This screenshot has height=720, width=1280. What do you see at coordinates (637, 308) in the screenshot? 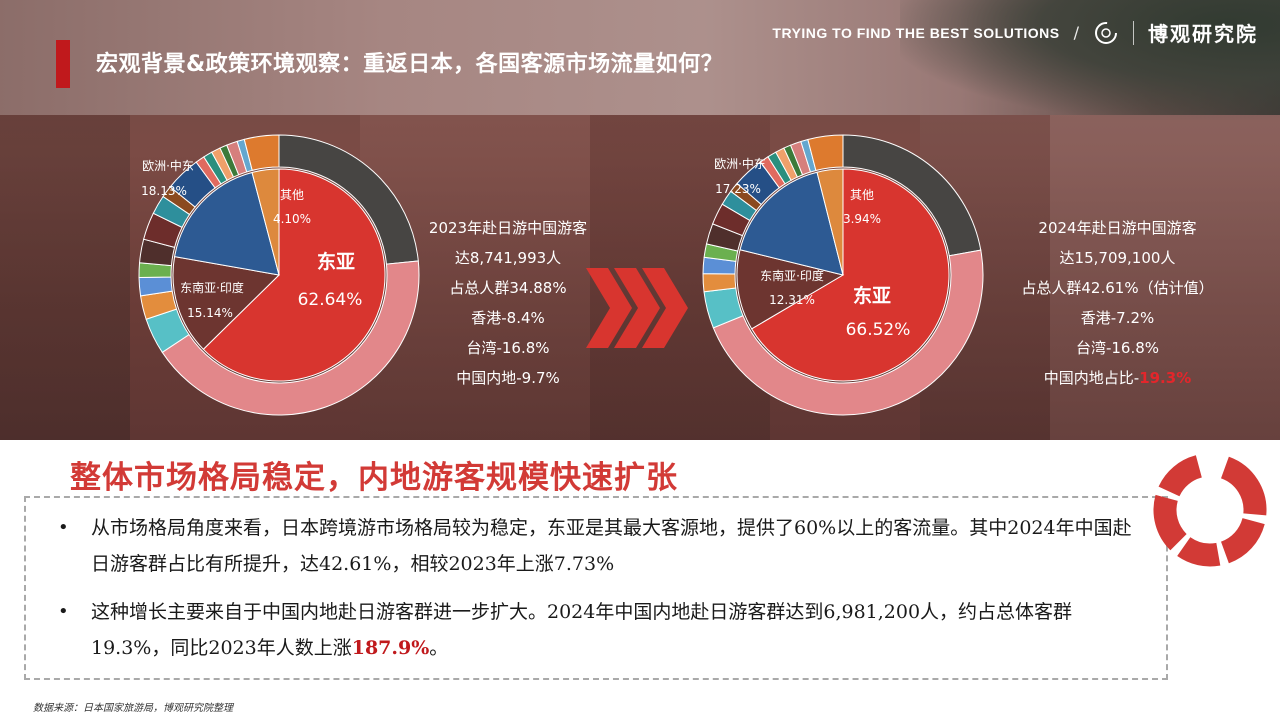
I see `chevron-arrows-icon` at bounding box center [637, 308].